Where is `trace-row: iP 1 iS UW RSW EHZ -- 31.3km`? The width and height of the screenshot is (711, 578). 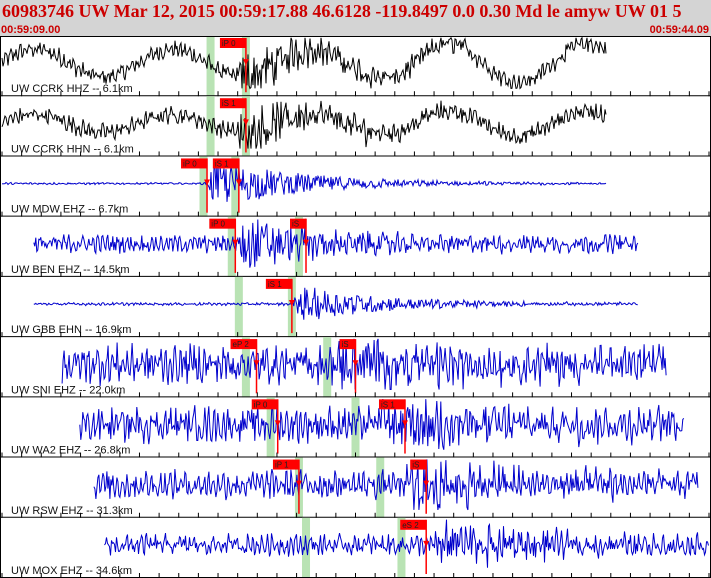
trace-row: iP 1 iS UW RSW EHZ -- 31.3km is located at coordinates (355, 487).